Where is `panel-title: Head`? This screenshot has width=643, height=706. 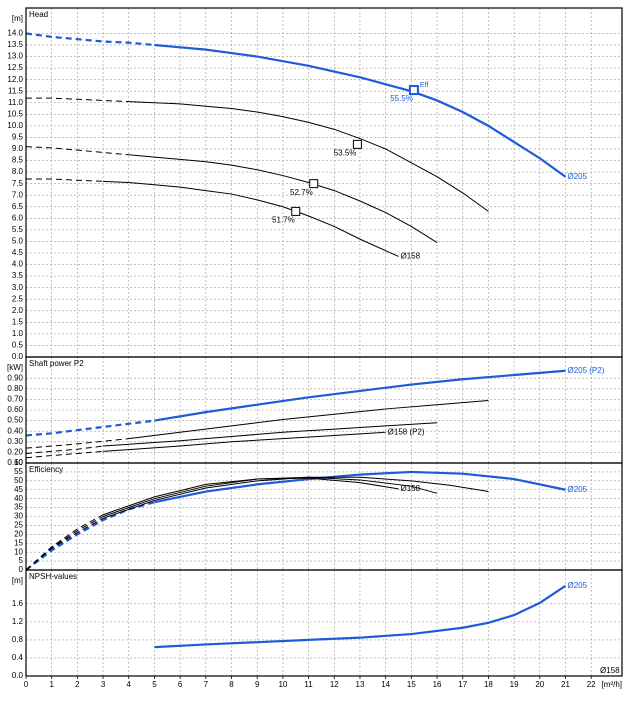
panel-title: Head is located at coordinates (38, 14).